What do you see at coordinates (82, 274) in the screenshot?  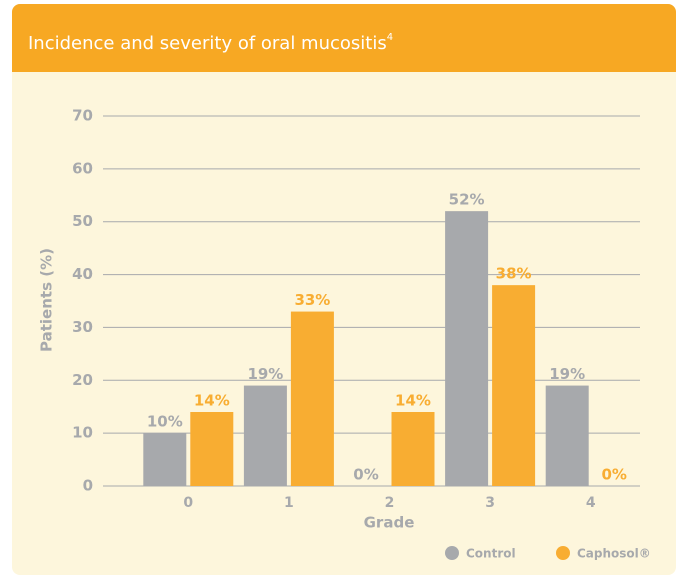 I see `y-tick-label: 40` at bounding box center [82, 274].